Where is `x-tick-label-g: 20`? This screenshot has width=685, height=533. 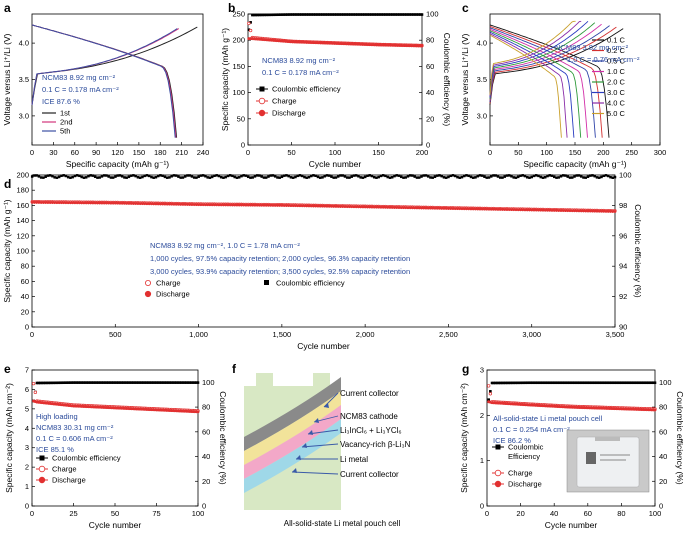
x-tick-label-g: 20 is located at coordinates (520, 513).